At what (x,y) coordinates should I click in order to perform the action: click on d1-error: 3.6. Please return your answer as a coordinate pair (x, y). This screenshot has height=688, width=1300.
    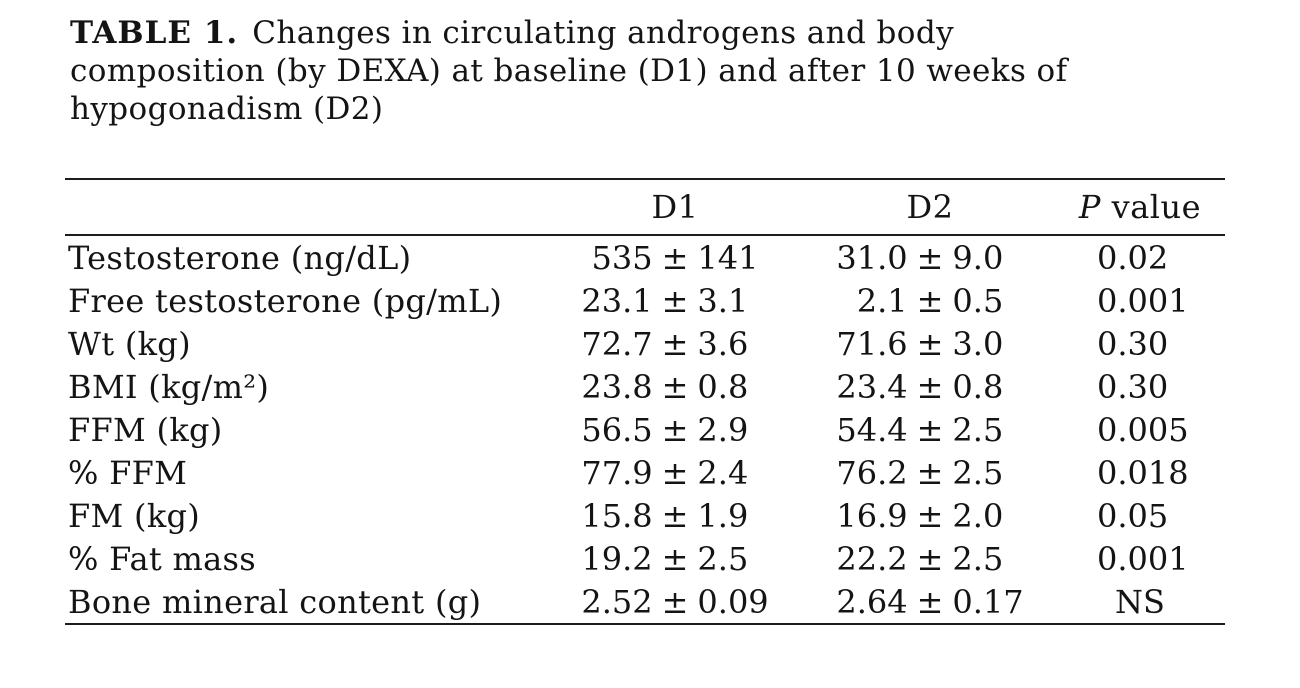
    Looking at the image, I should click on (723, 343).